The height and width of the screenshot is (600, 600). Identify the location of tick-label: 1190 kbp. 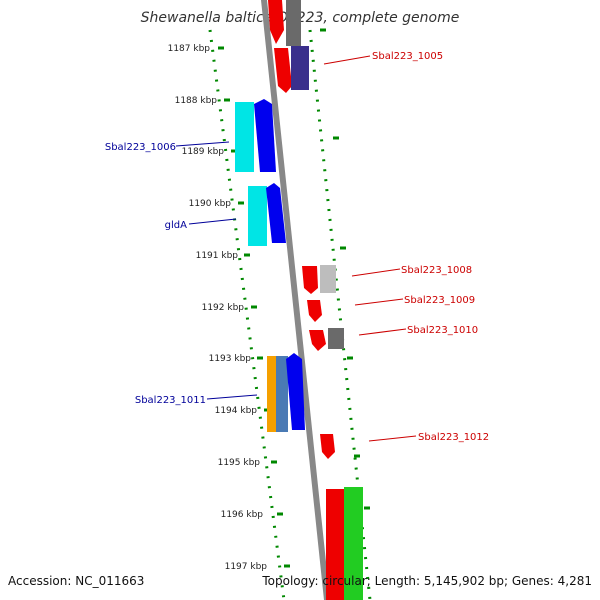
(210, 204).